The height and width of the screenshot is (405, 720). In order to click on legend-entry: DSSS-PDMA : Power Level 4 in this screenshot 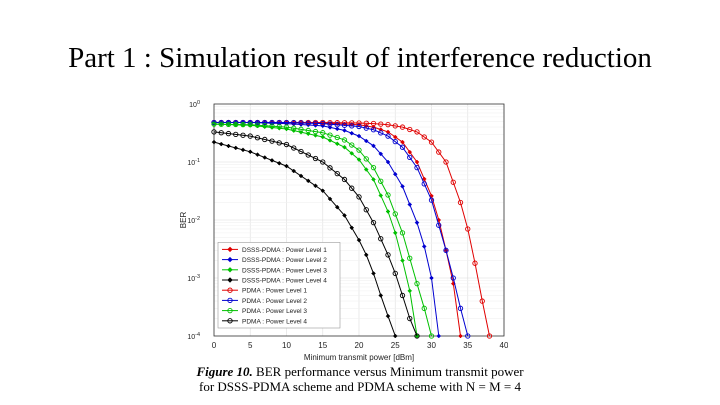, I will do `click(284, 281)`.